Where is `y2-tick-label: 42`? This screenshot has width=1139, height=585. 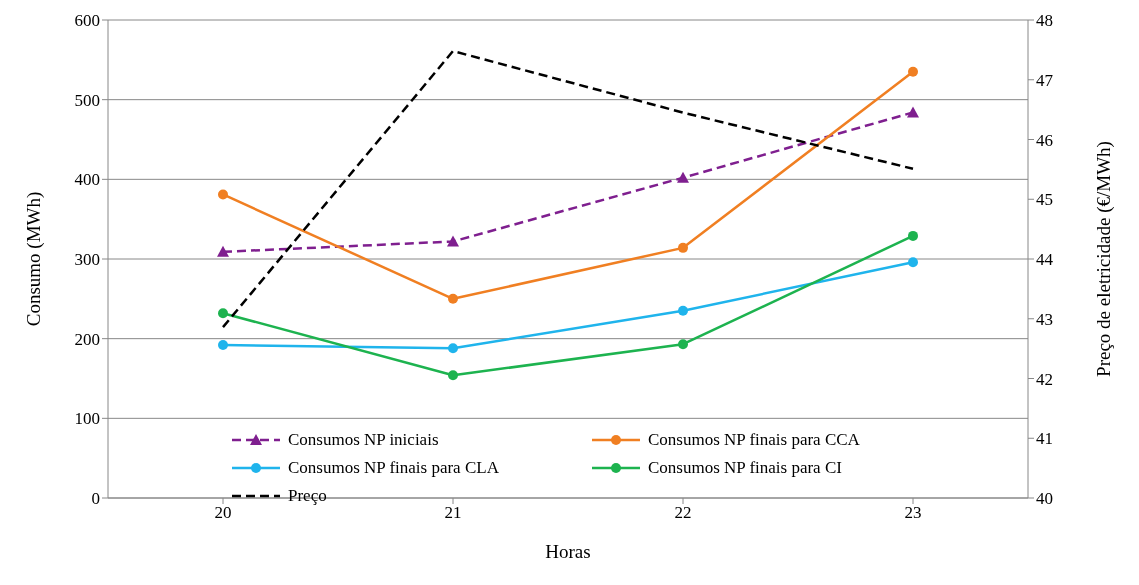 y2-tick-label: 42 is located at coordinates (1044, 379).